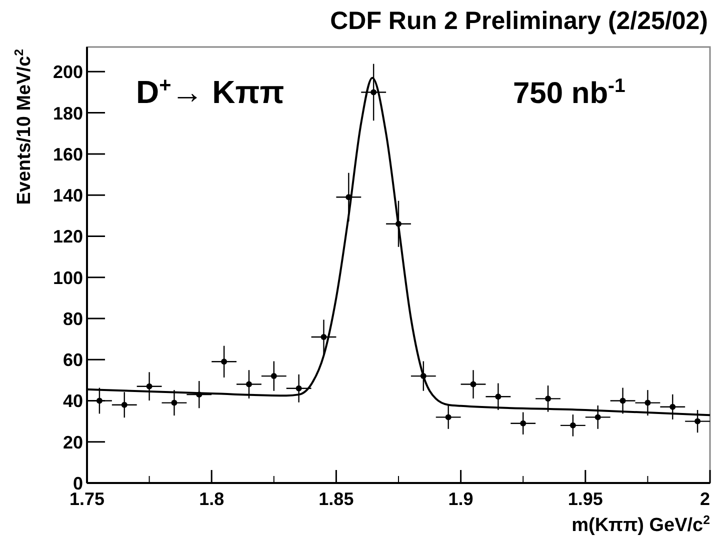 The height and width of the screenshot is (539, 716). What do you see at coordinates (569, 92) in the screenshot?
I see `annotation: 750 nb$^{-1}$` at bounding box center [569, 92].